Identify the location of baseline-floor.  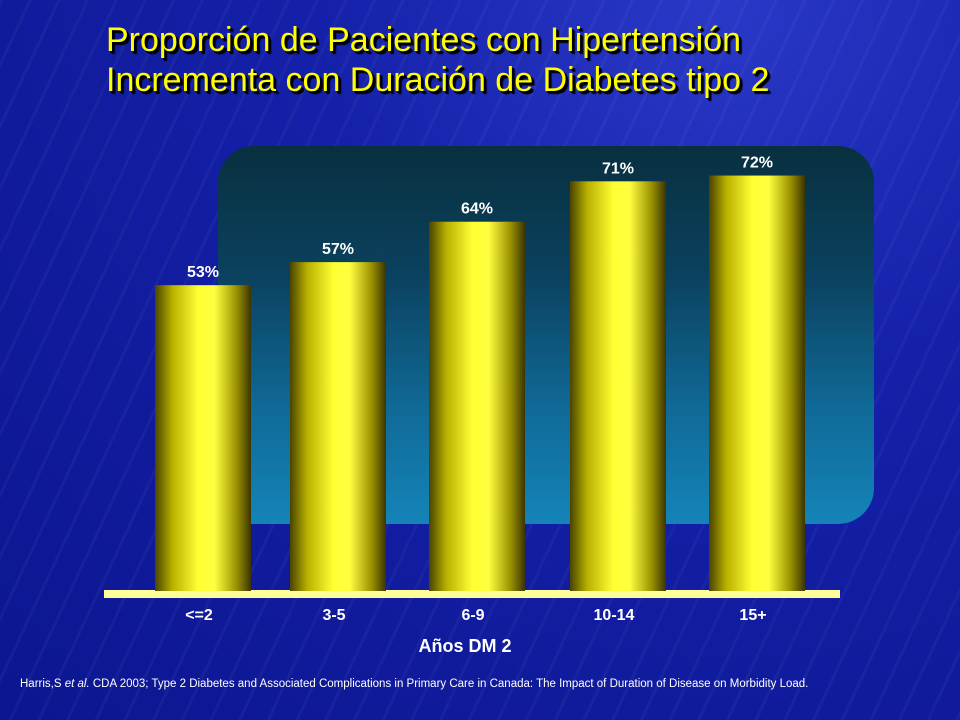
(472, 594).